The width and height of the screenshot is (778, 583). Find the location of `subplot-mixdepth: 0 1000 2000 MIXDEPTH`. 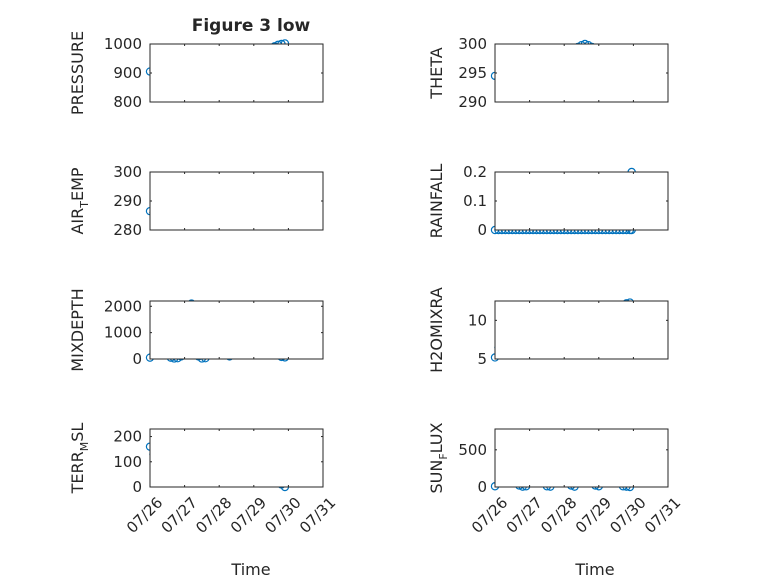

subplot-mixdepth: 0 1000 2000 MIXDEPTH is located at coordinates (196, 330).